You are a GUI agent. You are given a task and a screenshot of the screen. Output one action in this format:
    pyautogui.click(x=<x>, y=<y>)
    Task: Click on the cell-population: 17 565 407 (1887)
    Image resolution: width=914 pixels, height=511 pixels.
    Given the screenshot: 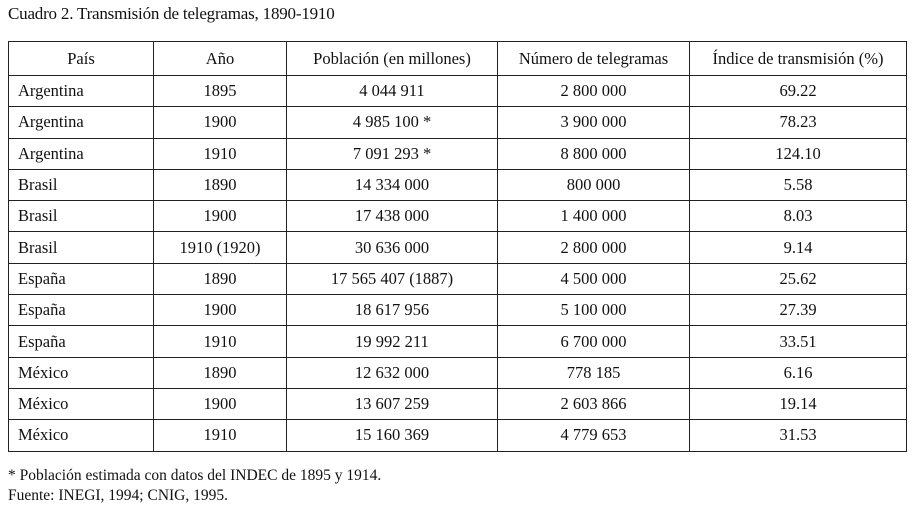 What is the action you would take?
    pyautogui.click(x=392, y=279)
    